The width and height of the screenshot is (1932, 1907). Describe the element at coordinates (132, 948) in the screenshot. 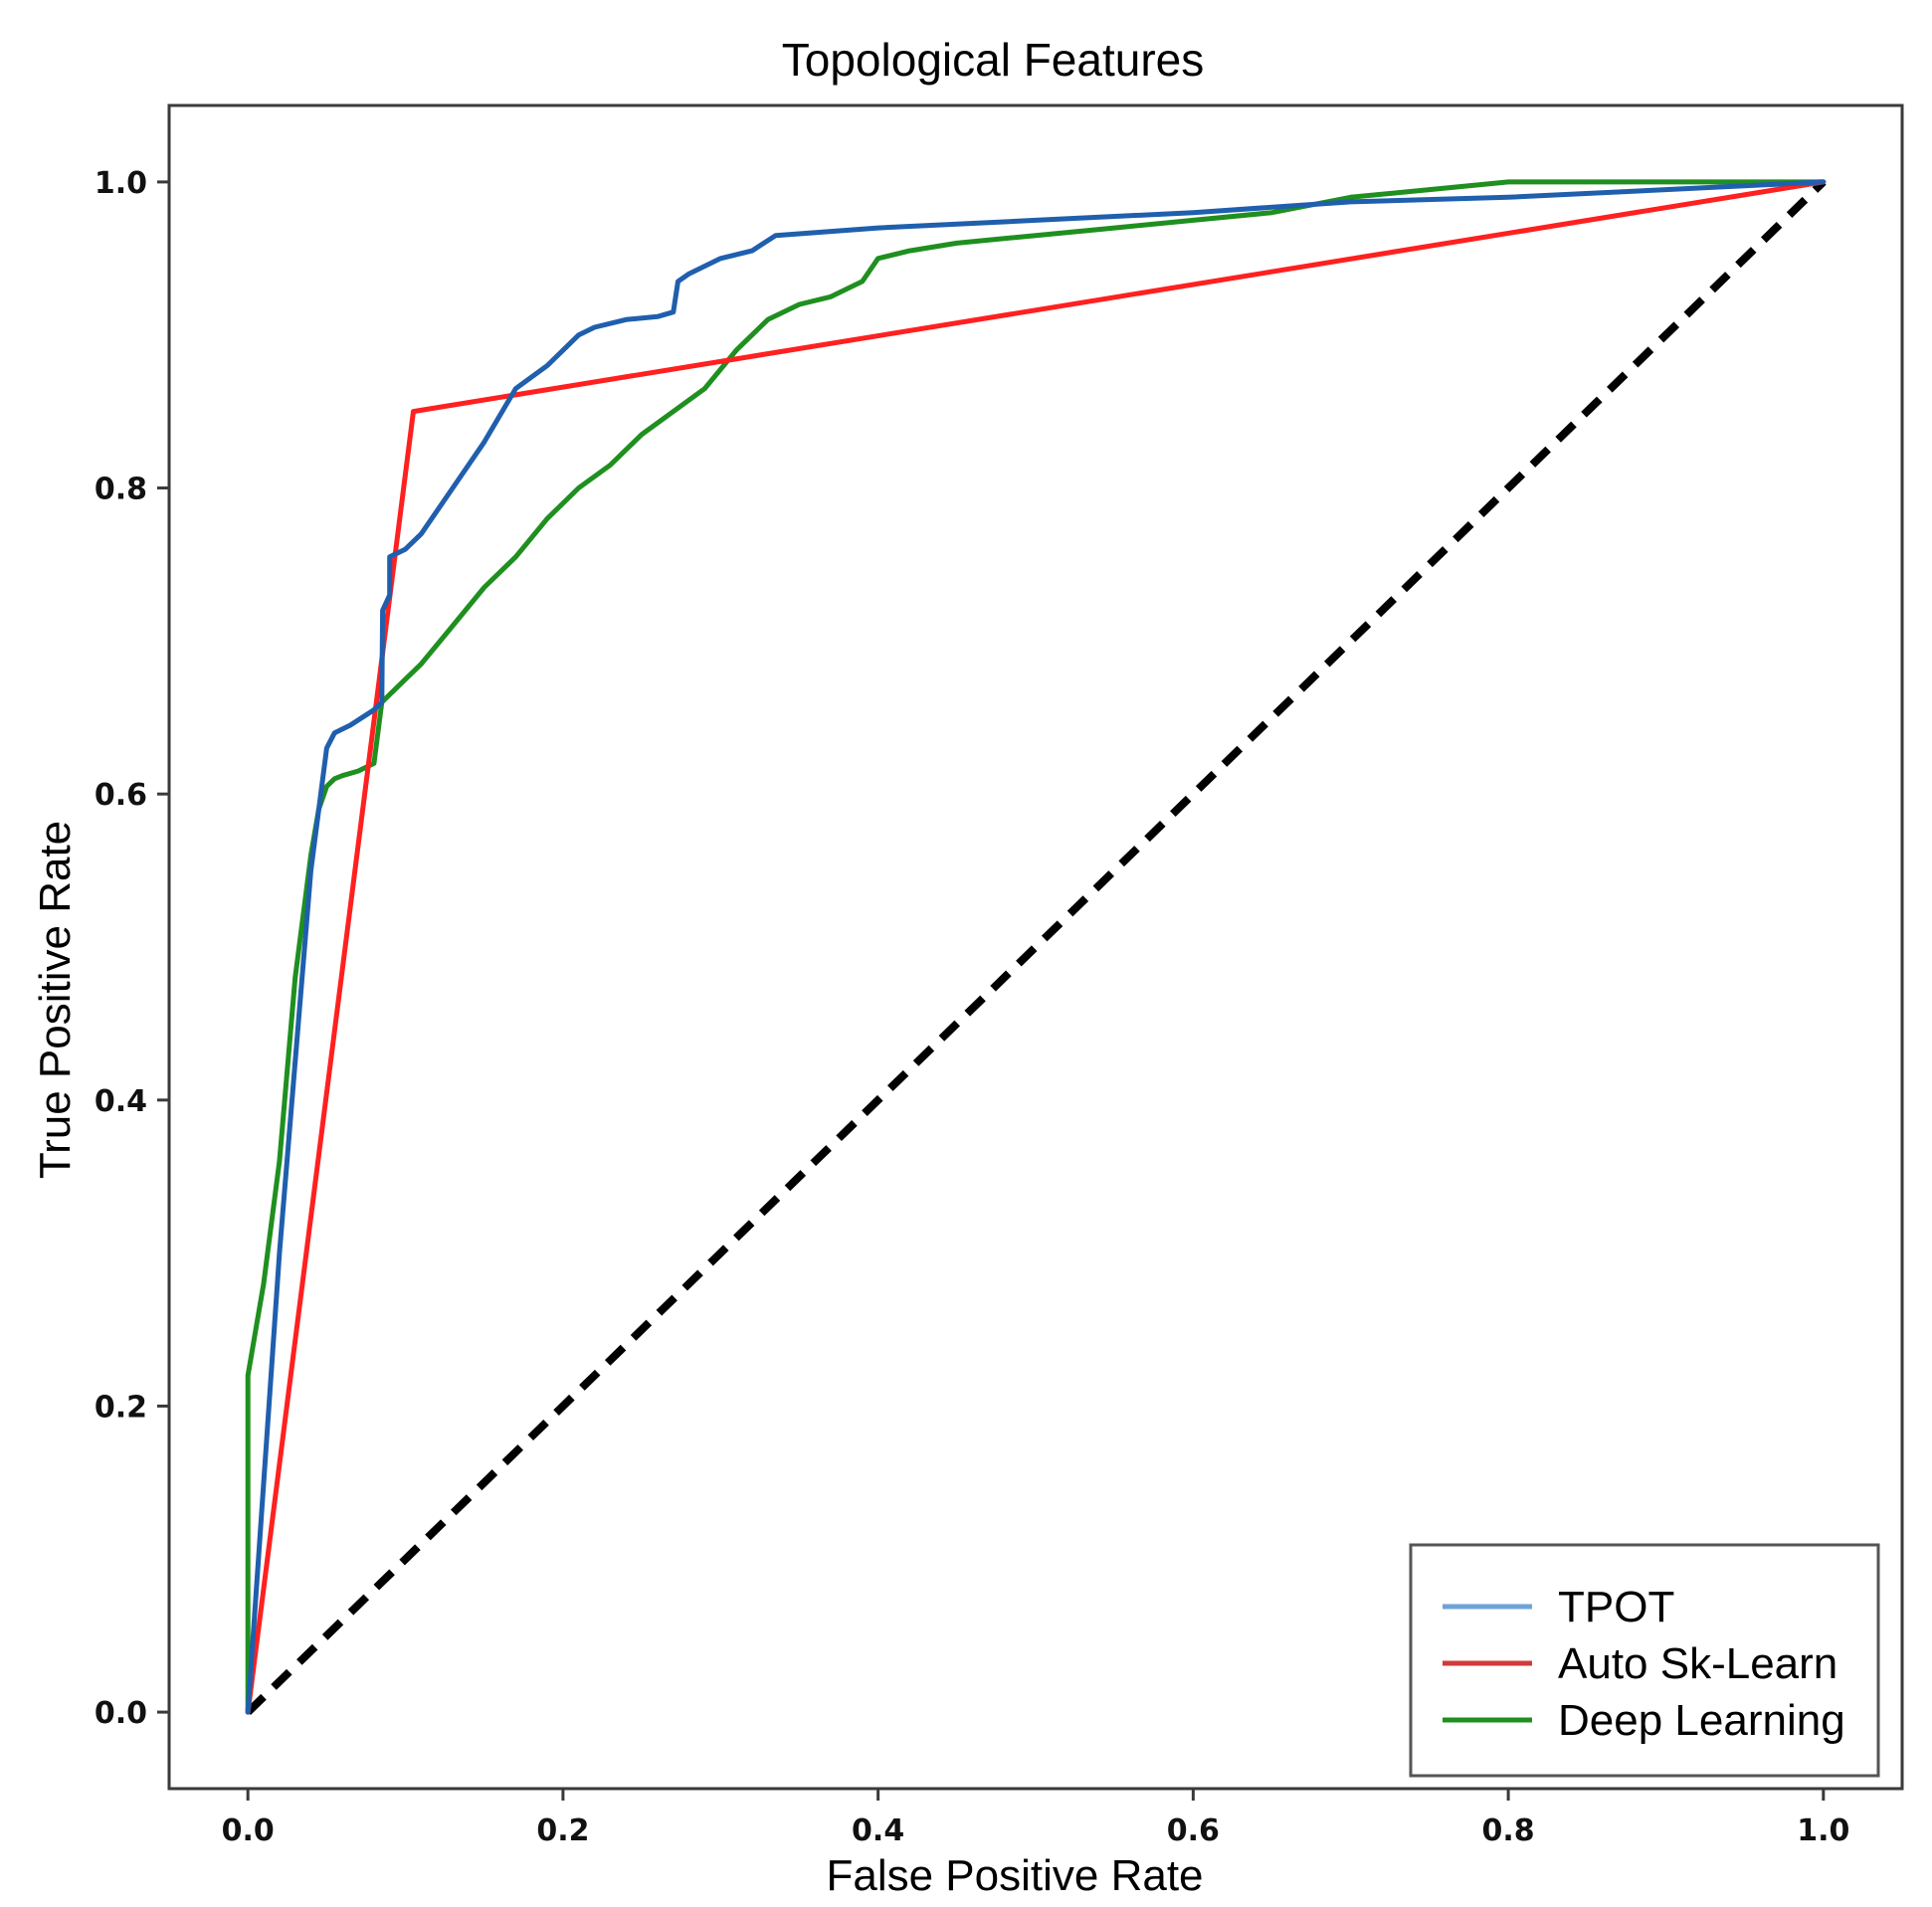

I see `y-axis: 0.0 0.2 0.4 0.6 0.8 1.0` at that location.